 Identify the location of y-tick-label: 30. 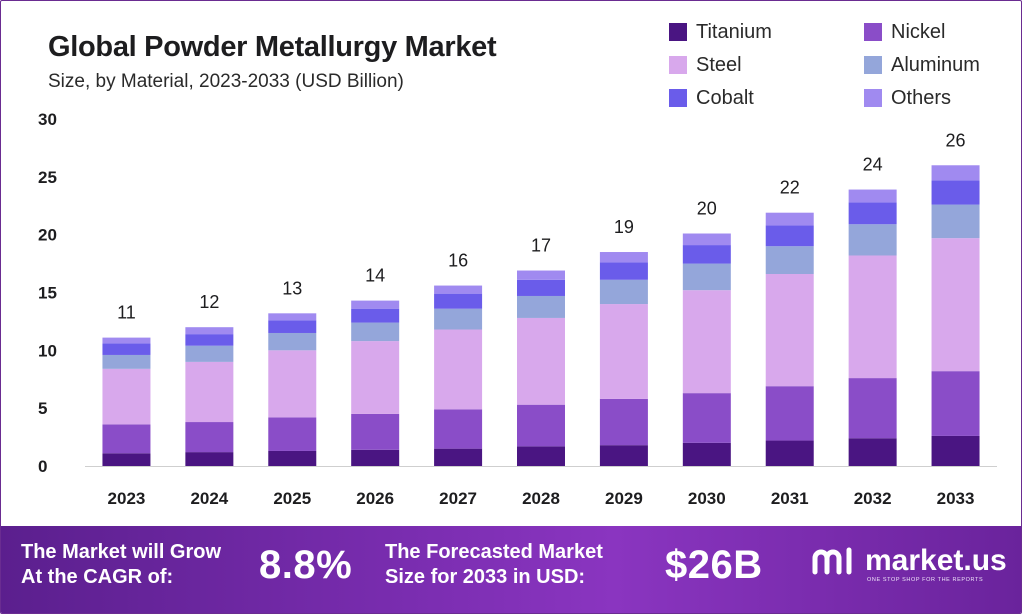
(47, 119).